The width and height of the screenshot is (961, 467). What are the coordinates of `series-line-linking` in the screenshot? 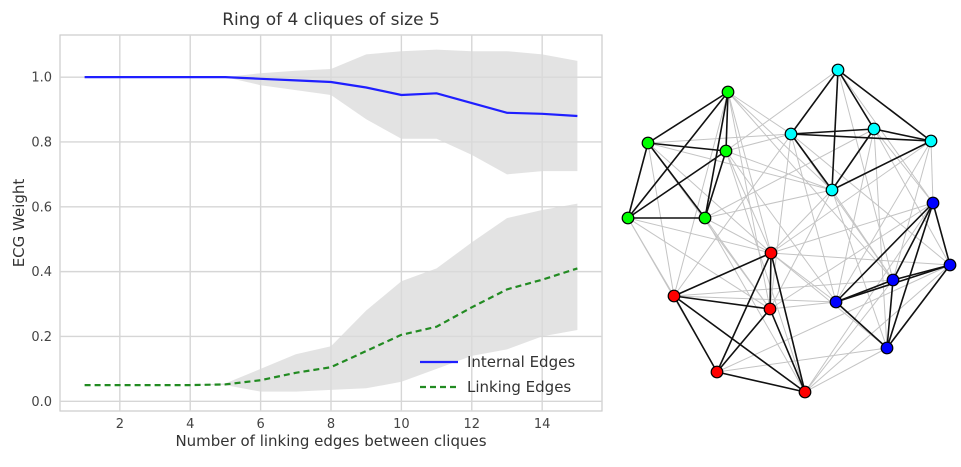 It's located at (331, 327).